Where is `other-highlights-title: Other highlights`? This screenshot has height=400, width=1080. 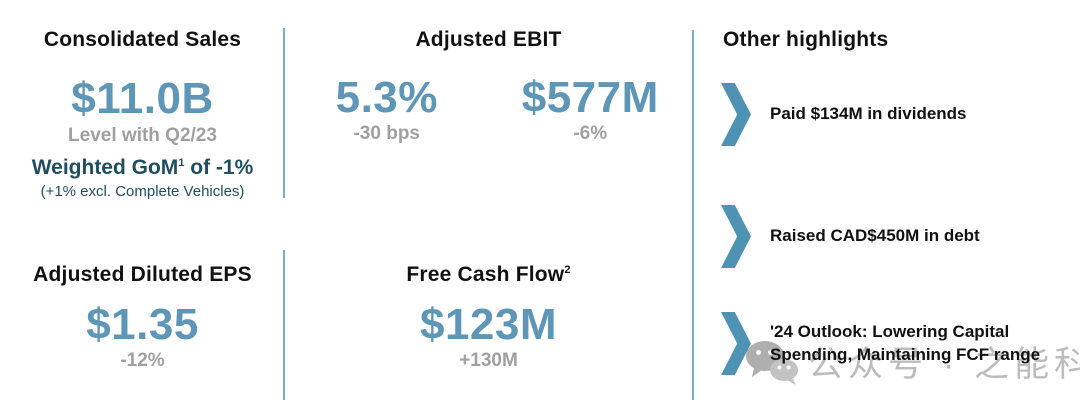
other-highlights-title: Other highlights is located at coordinates (806, 39).